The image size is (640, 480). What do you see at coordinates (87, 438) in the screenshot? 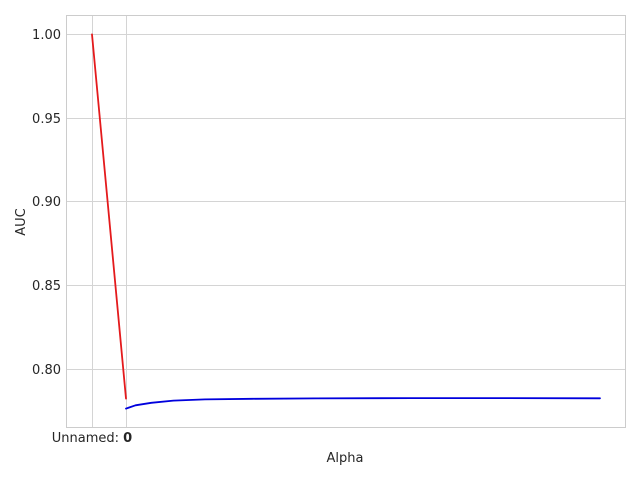
I see `x-tick-label-prefix: Unnamed:` at bounding box center [87, 438].